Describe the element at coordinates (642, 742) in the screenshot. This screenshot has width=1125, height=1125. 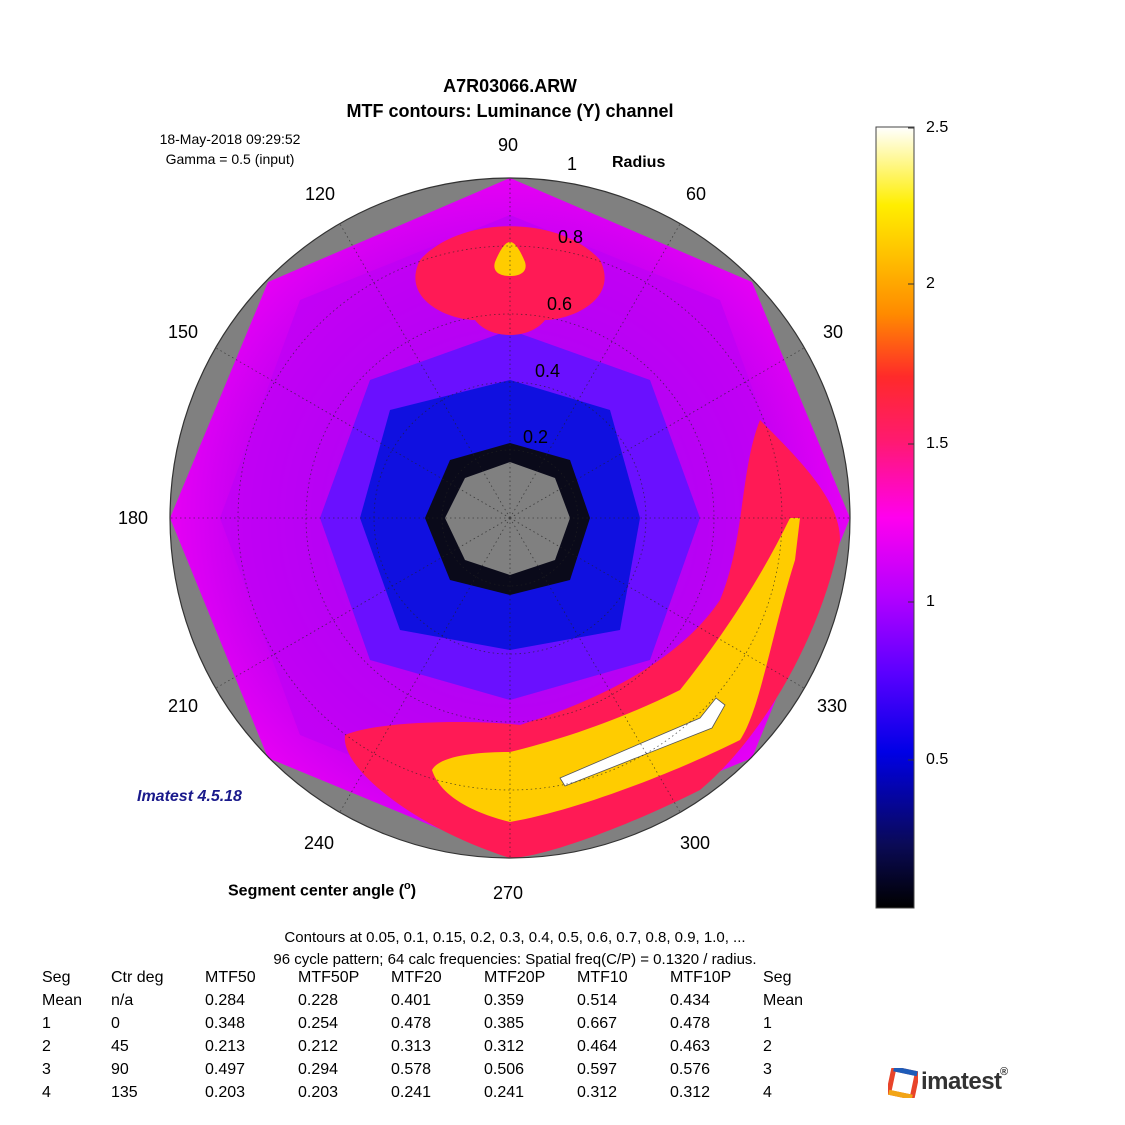
I see `contour-white-peak` at that location.